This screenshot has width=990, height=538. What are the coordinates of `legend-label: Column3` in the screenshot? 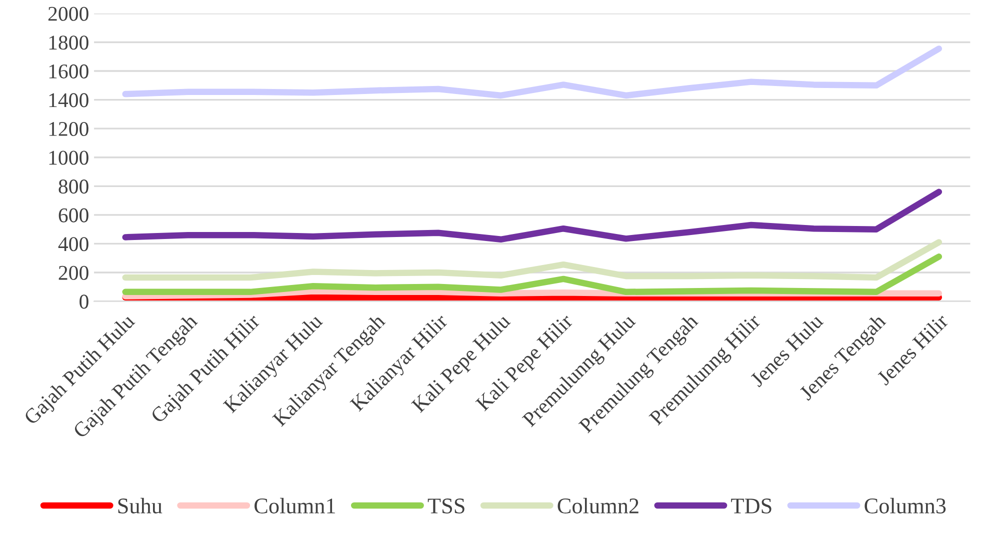 It's located at (905, 506).